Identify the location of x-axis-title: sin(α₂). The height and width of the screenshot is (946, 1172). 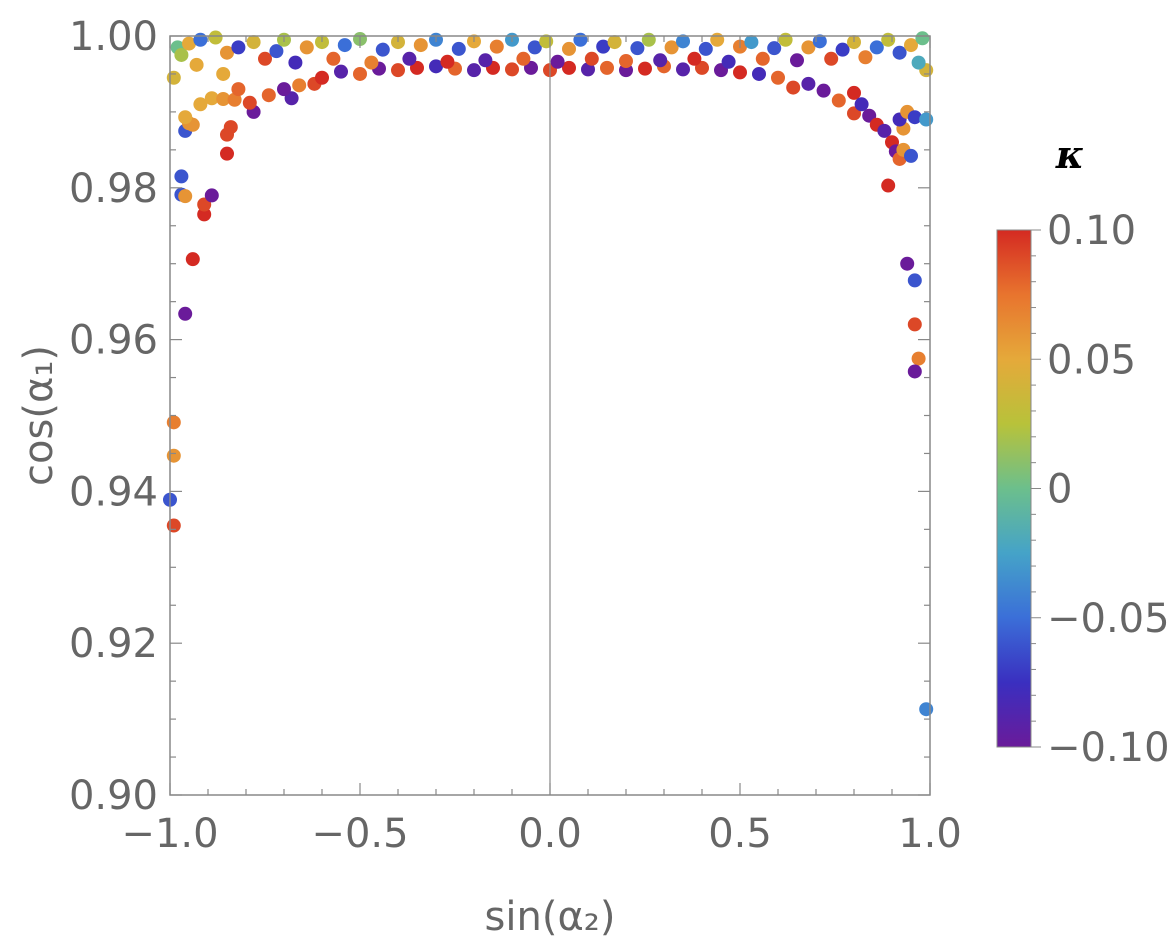
(550, 917).